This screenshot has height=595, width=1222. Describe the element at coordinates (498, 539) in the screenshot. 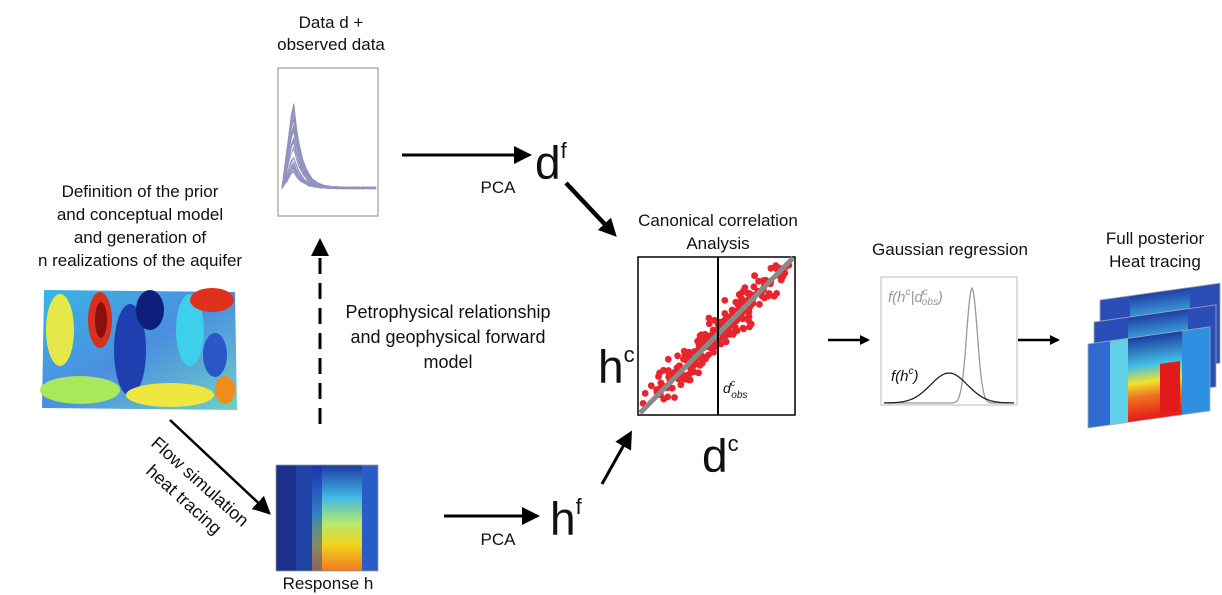

I see `pca-bottom-label: PCA` at that location.